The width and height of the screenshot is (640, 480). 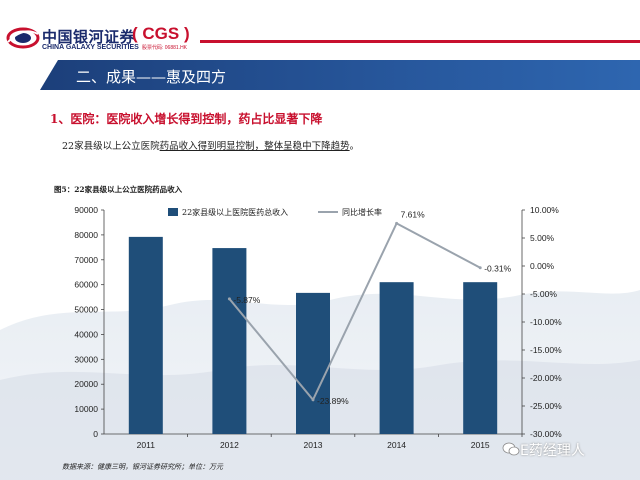 I want to click on description-text: 22家县级以上公立医院药品收入得到明显控制，整体呈稳中下降趋势。, so click(x=210, y=145).